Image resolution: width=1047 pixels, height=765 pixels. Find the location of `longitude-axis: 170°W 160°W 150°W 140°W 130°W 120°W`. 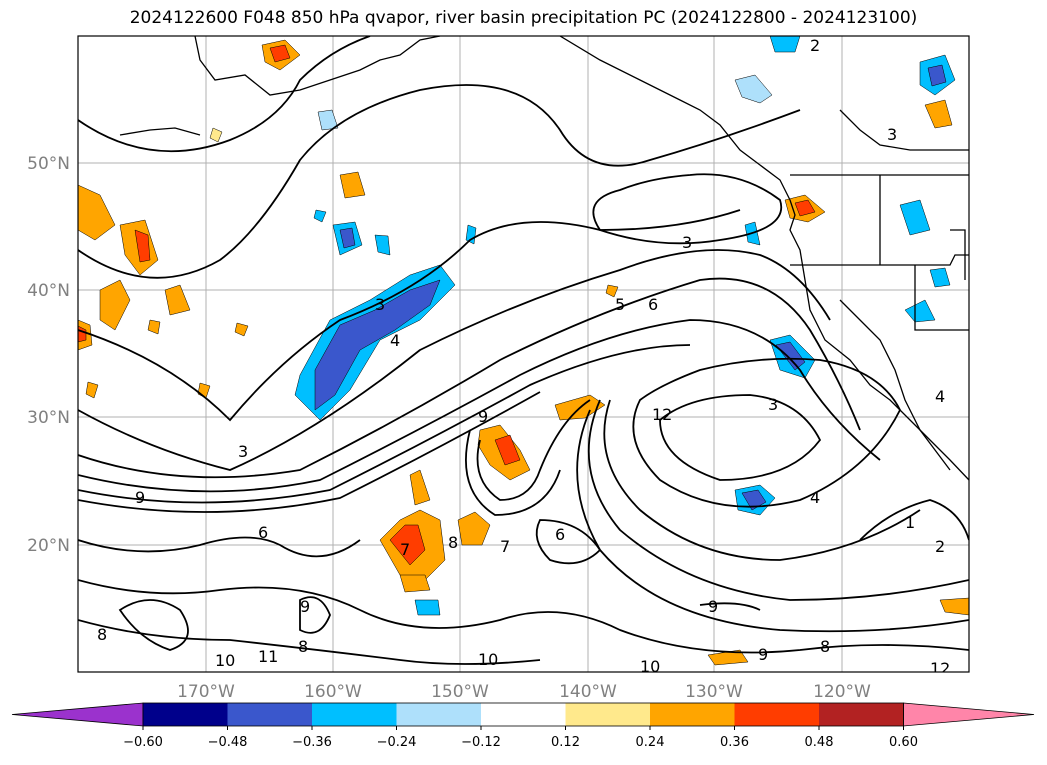

longitude-axis: 170°W 160°W 150°W 140°W 130°W 120°W is located at coordinates (524, 692).